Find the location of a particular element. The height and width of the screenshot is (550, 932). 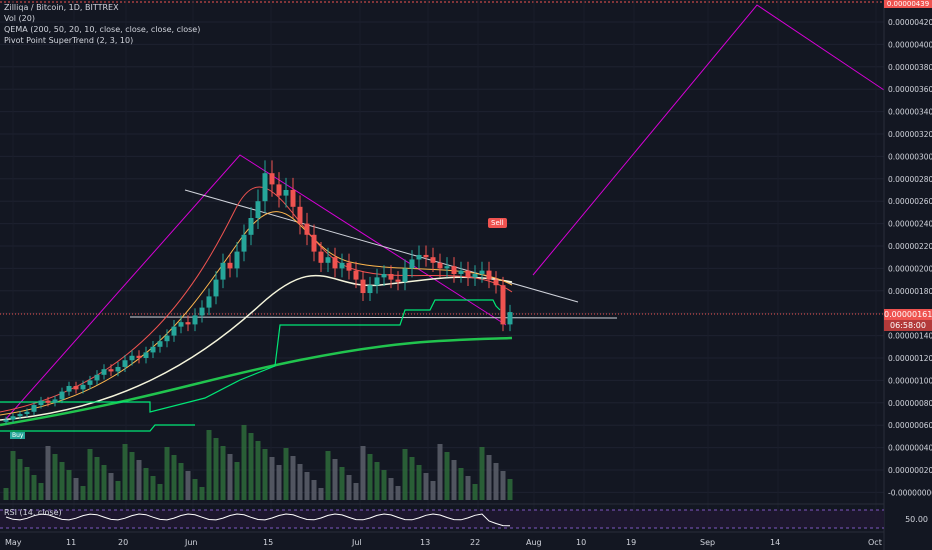

legend-vol: Vol (20) is located at coordinates (19, 18).